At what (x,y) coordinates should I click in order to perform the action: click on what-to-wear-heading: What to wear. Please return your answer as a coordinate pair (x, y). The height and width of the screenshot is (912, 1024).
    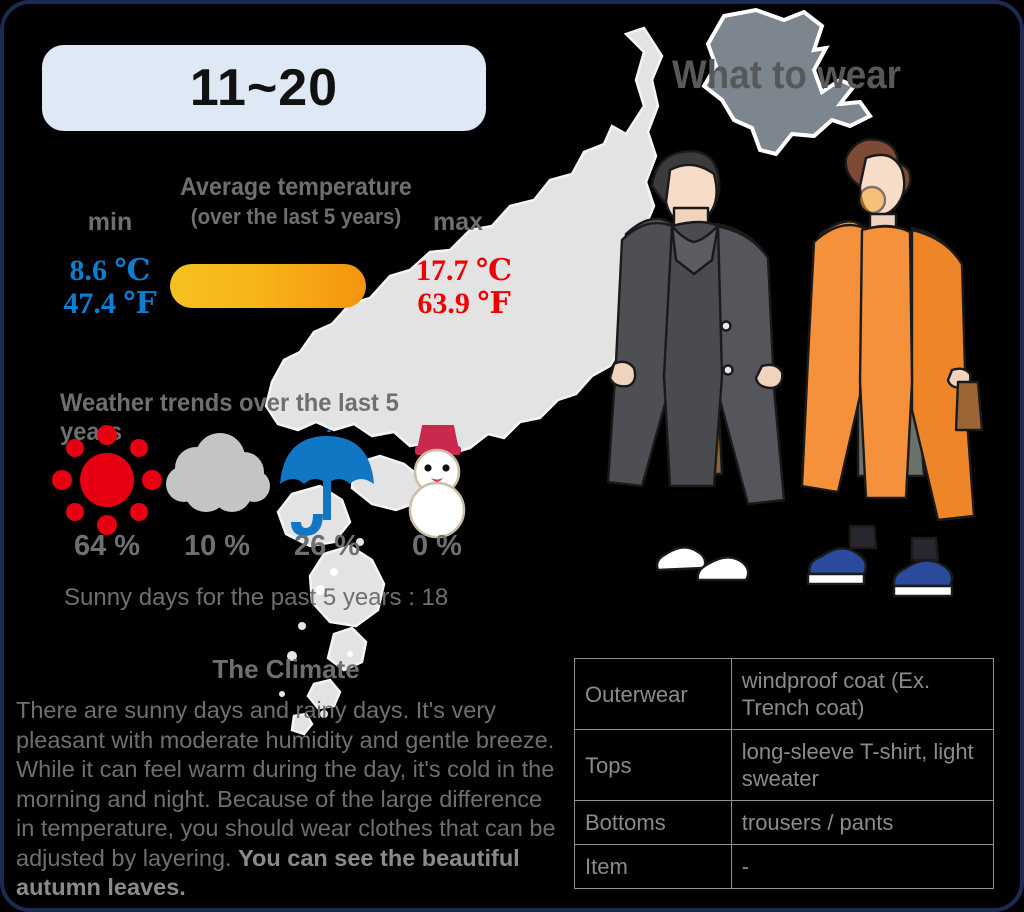
    Looking at the image, I should click on (786, 75).